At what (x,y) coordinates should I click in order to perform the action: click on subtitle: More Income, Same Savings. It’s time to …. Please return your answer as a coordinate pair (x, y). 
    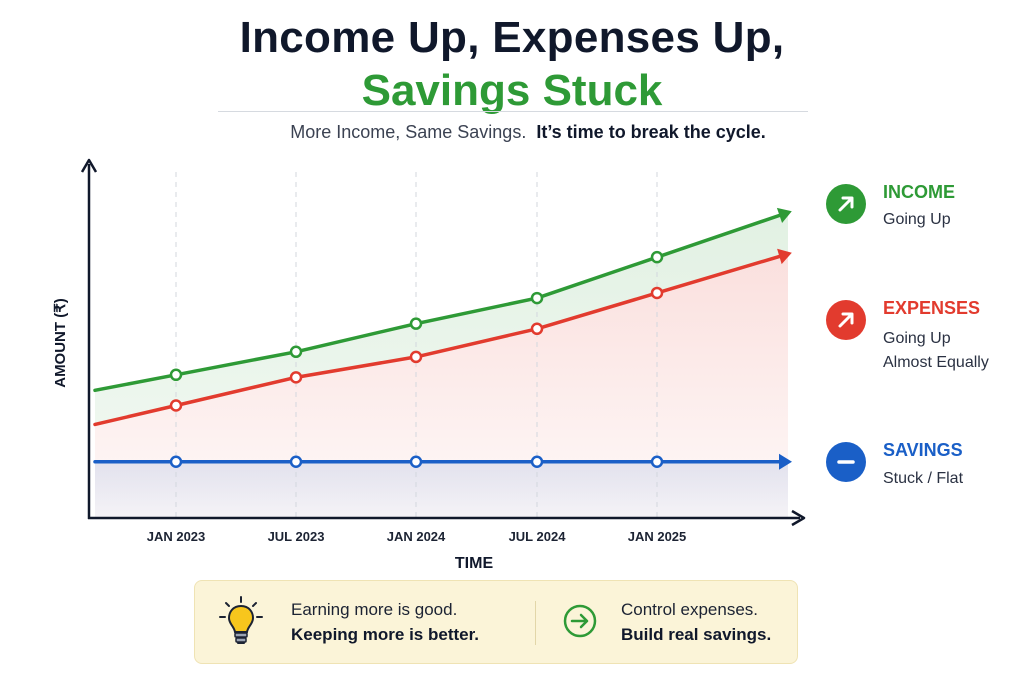
    Looking at the image, I should click on (512, 132).